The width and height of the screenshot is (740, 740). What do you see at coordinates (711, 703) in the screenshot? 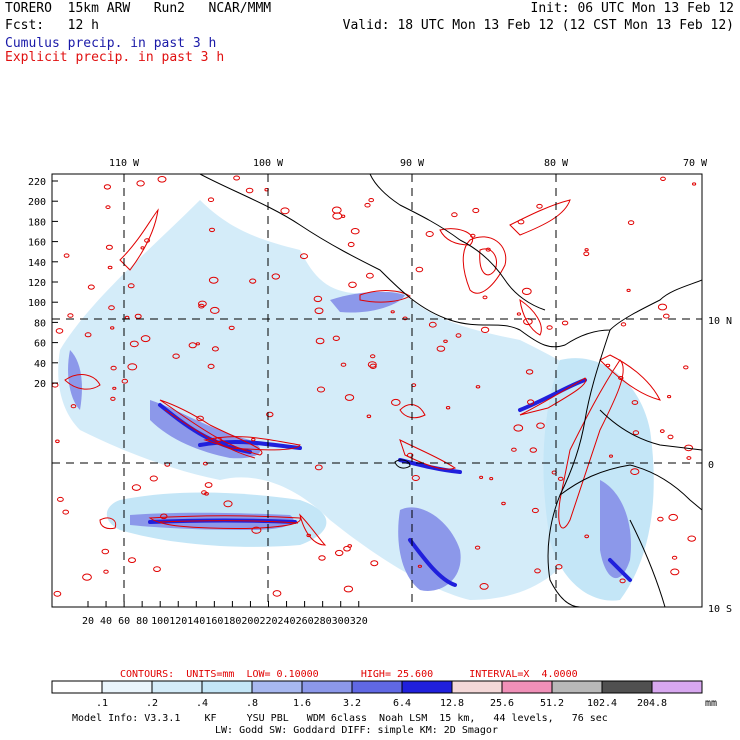
I see `color-scale-unit: mm` at bounding box center [711, 703].